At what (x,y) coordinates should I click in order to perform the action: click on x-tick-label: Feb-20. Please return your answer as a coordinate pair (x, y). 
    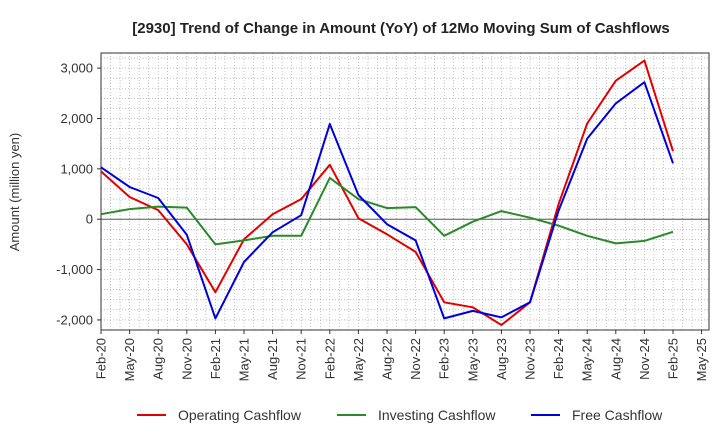
    Looking at the image, I should click on (101, 358).